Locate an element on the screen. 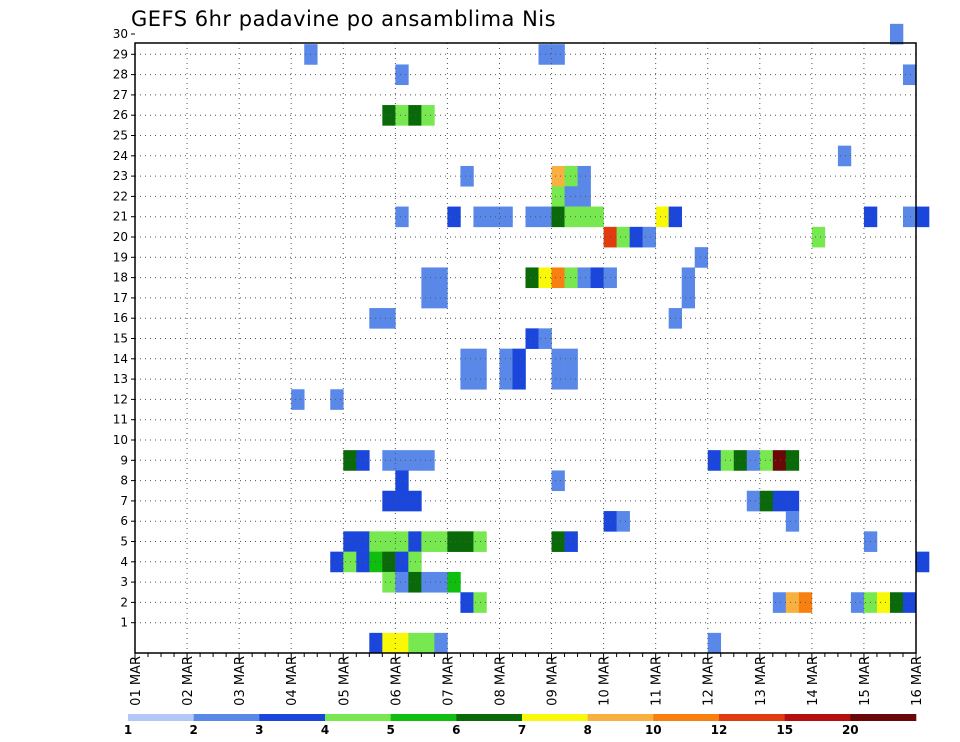 Image resolution: width=960 pixels, height=742 pixels. legend-label: 8 is located at coordinates (588, 730).